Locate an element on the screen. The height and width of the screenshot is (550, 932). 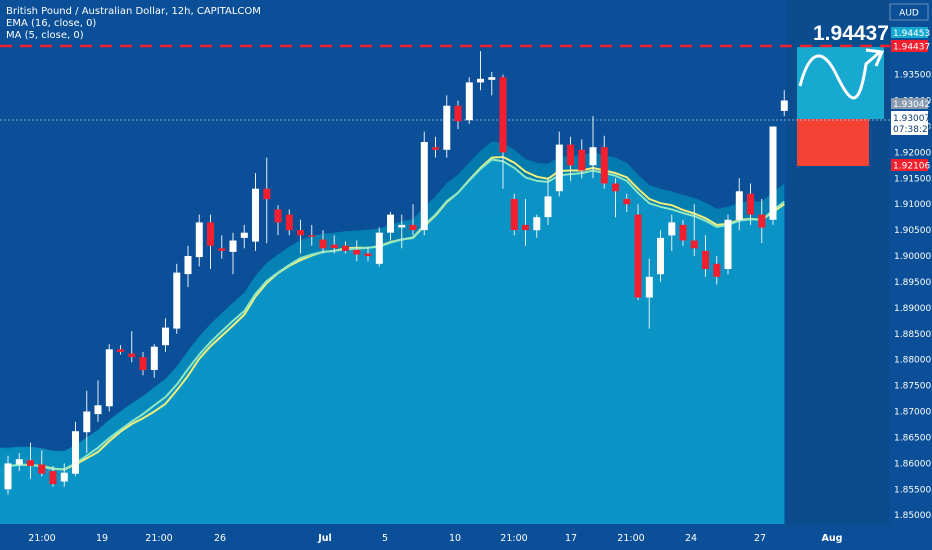
price-tick-label: 1.87000 is located at coordinates (912, 413).